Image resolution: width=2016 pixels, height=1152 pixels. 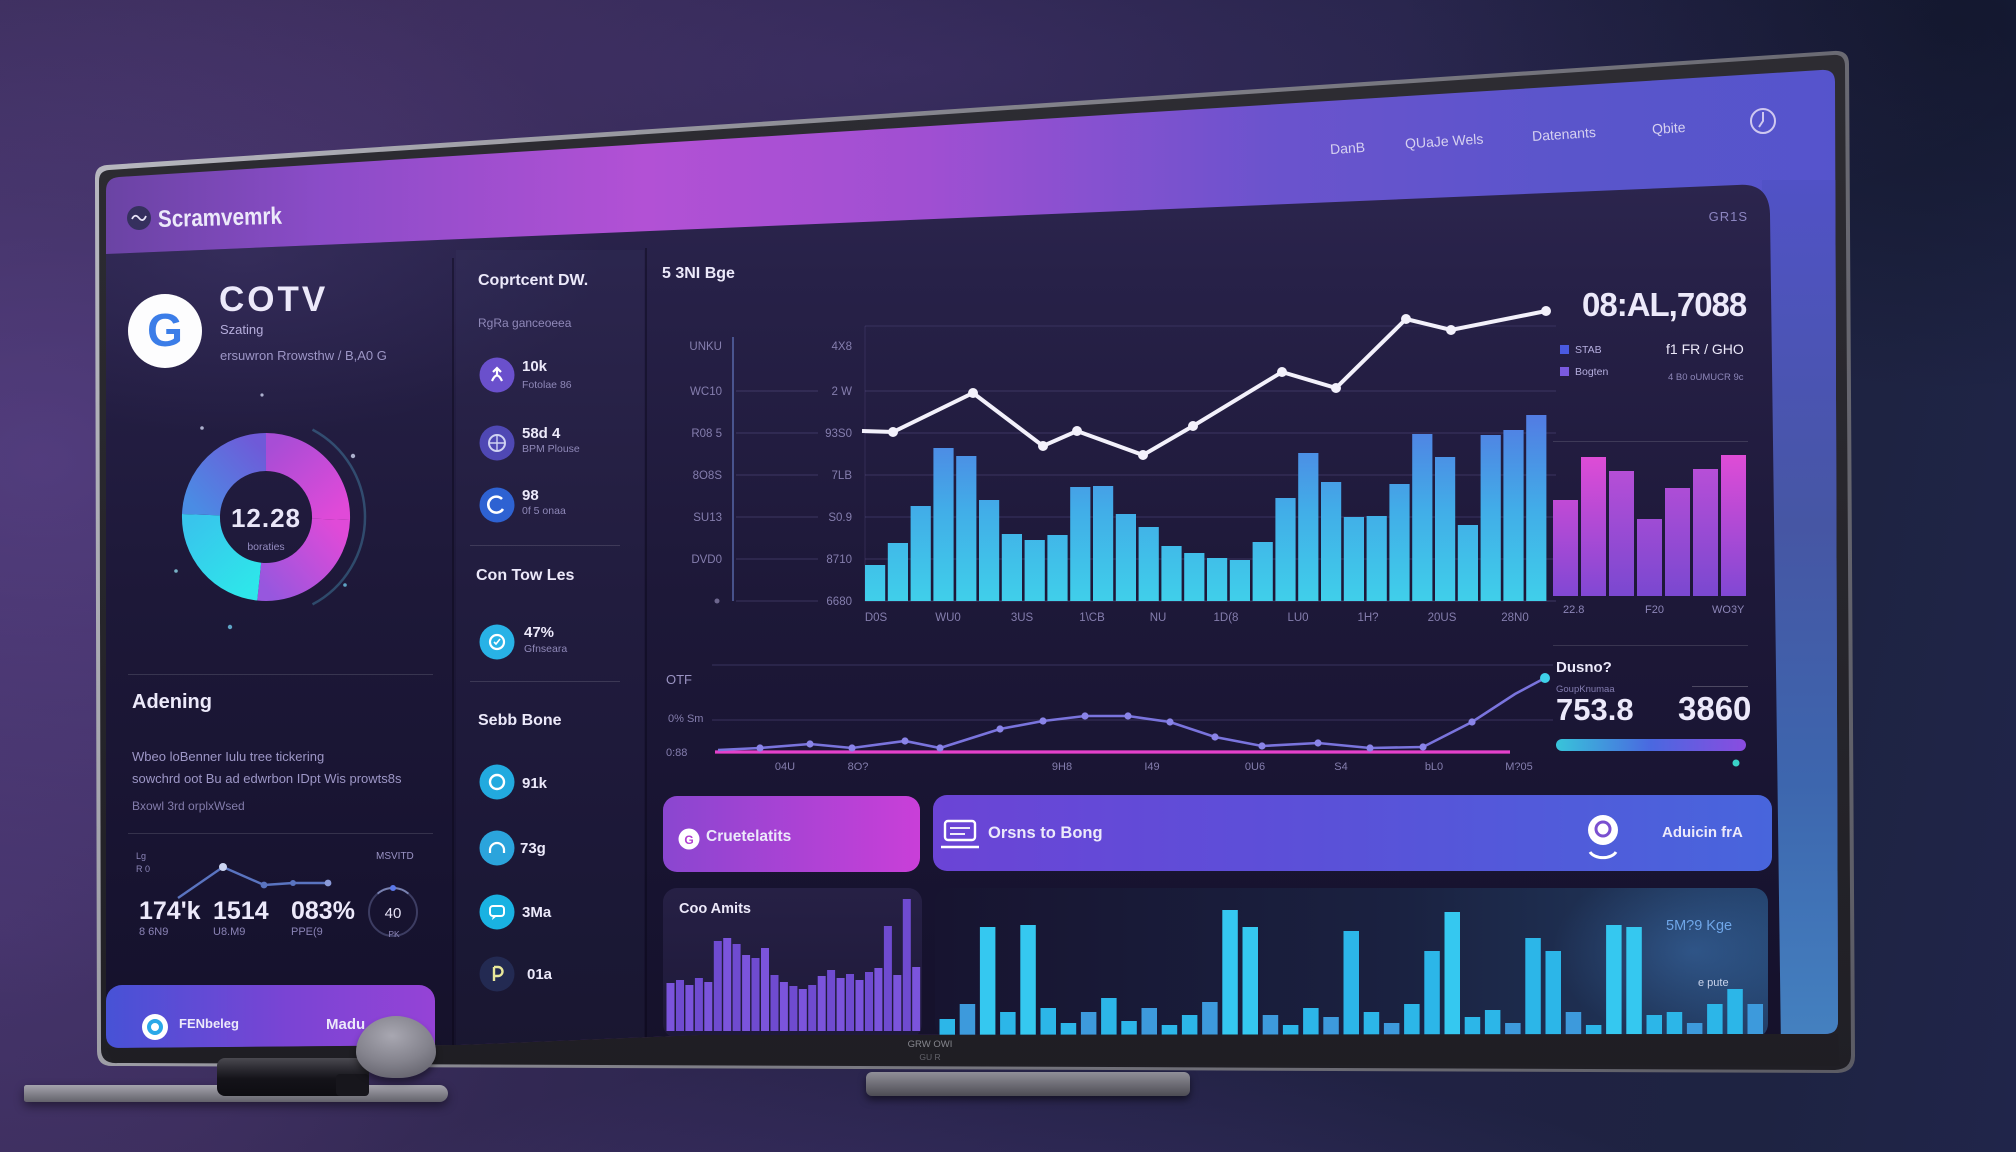 What do you see at coordinates (1340, 767) in the screenshot?
I see `svg-text: S4` at bounding box center [1340, 767].